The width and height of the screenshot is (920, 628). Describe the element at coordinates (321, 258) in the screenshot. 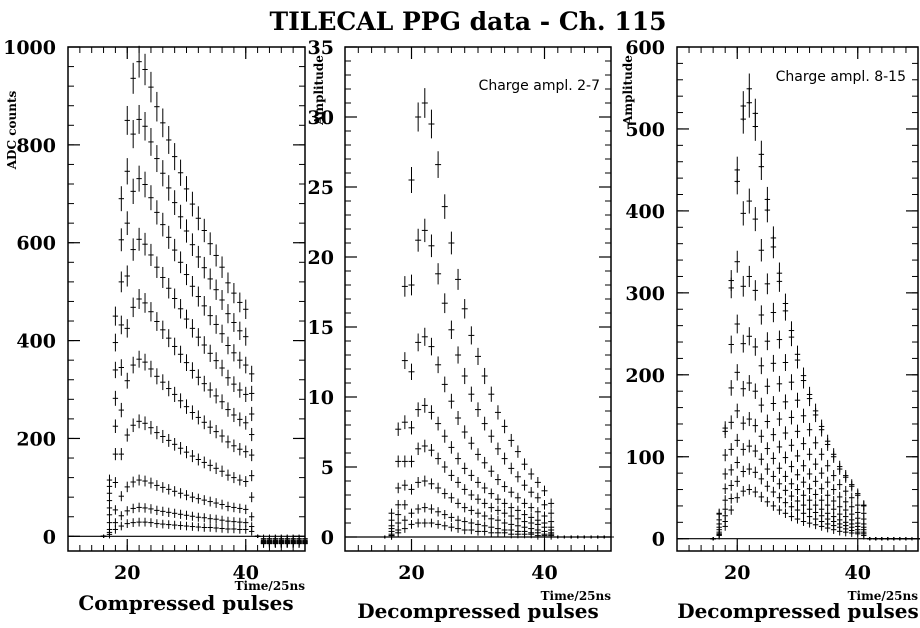

I see `y-tick-label: 20` at that location.